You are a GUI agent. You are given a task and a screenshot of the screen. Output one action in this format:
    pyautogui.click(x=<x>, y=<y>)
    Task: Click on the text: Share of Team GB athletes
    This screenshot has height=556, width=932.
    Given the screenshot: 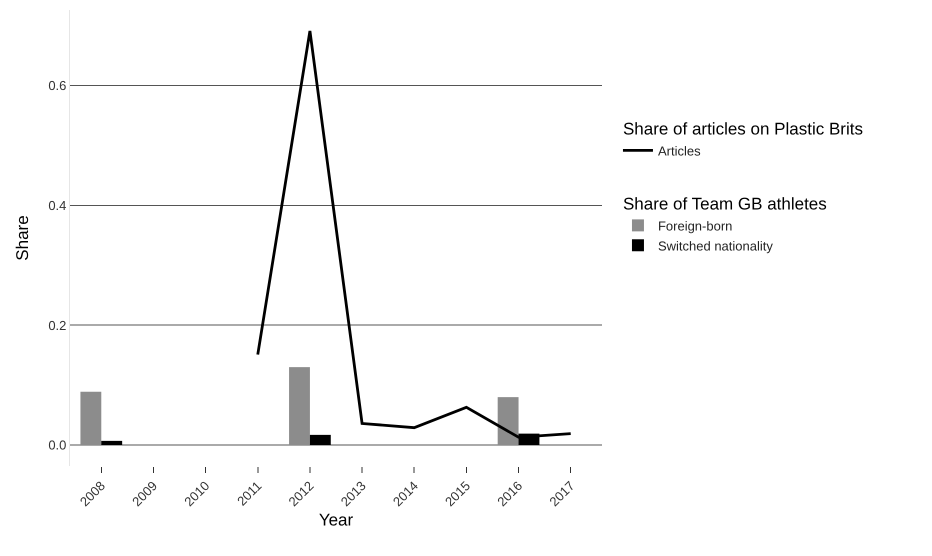 What is the action you would take?
    pyautogui.click(x=724, y=204)
    